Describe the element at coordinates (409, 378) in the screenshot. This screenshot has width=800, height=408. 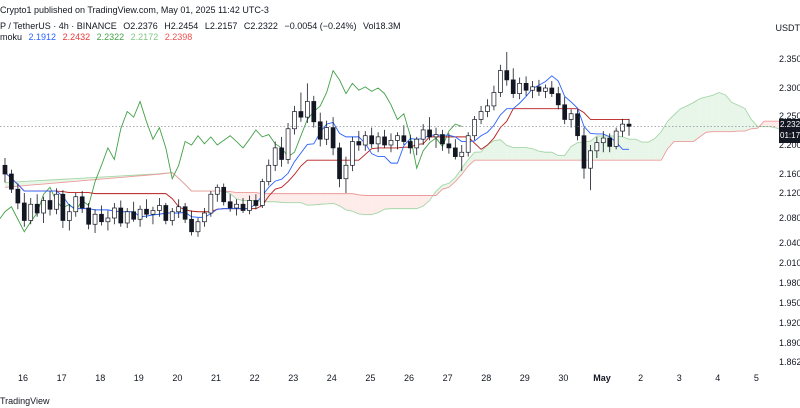
I see `x-tick-label: 26` at that location.